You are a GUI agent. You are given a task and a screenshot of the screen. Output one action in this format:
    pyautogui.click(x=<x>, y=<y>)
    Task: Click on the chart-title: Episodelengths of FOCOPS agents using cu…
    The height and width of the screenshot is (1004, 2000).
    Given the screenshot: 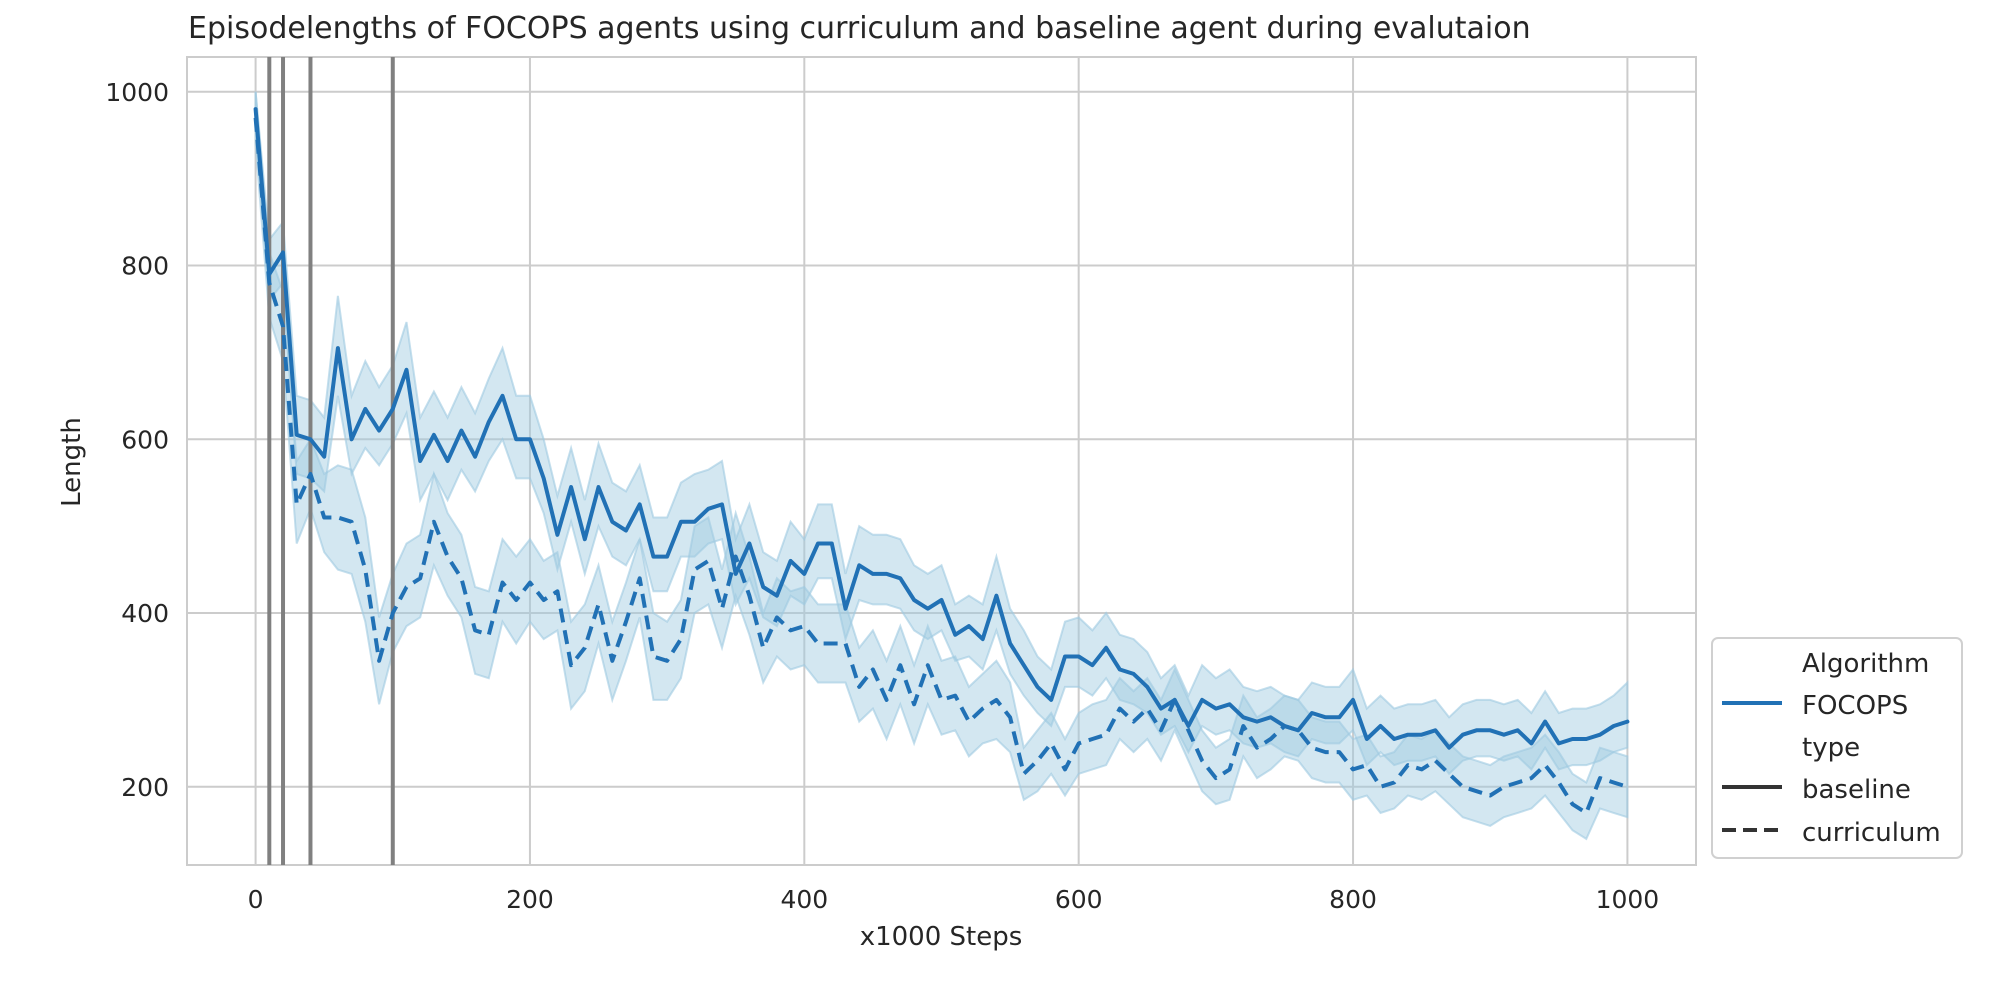 What is the action you would take?
    pyautogui.click(x=859, y=28)
    